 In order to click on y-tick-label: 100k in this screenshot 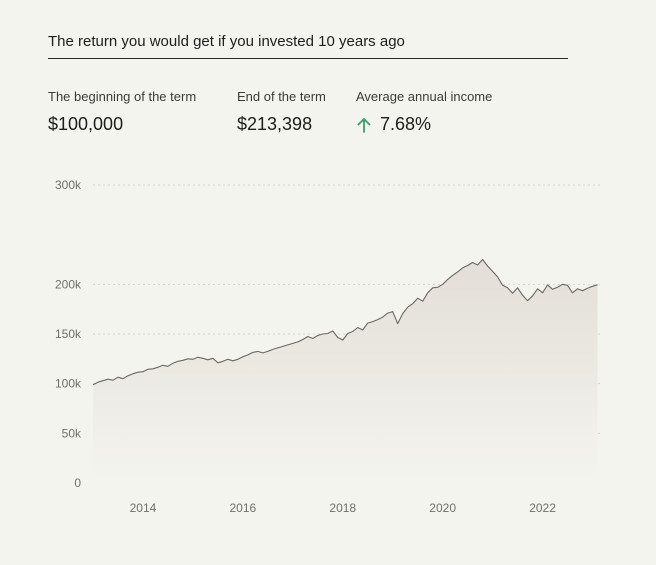, I will do `click(68, 384)`.